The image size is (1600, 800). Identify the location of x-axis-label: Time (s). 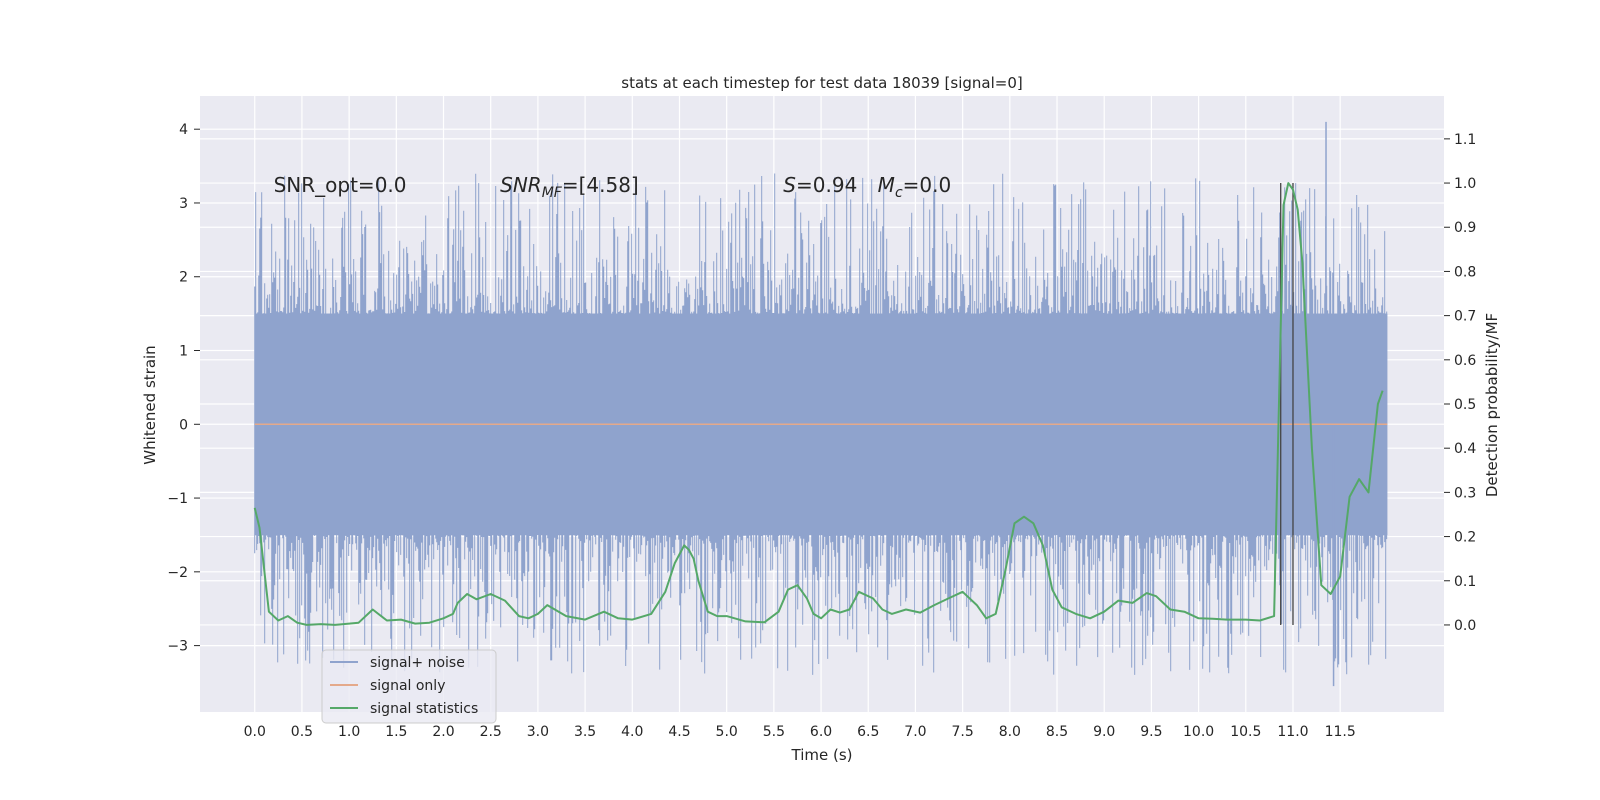
(822, 755).